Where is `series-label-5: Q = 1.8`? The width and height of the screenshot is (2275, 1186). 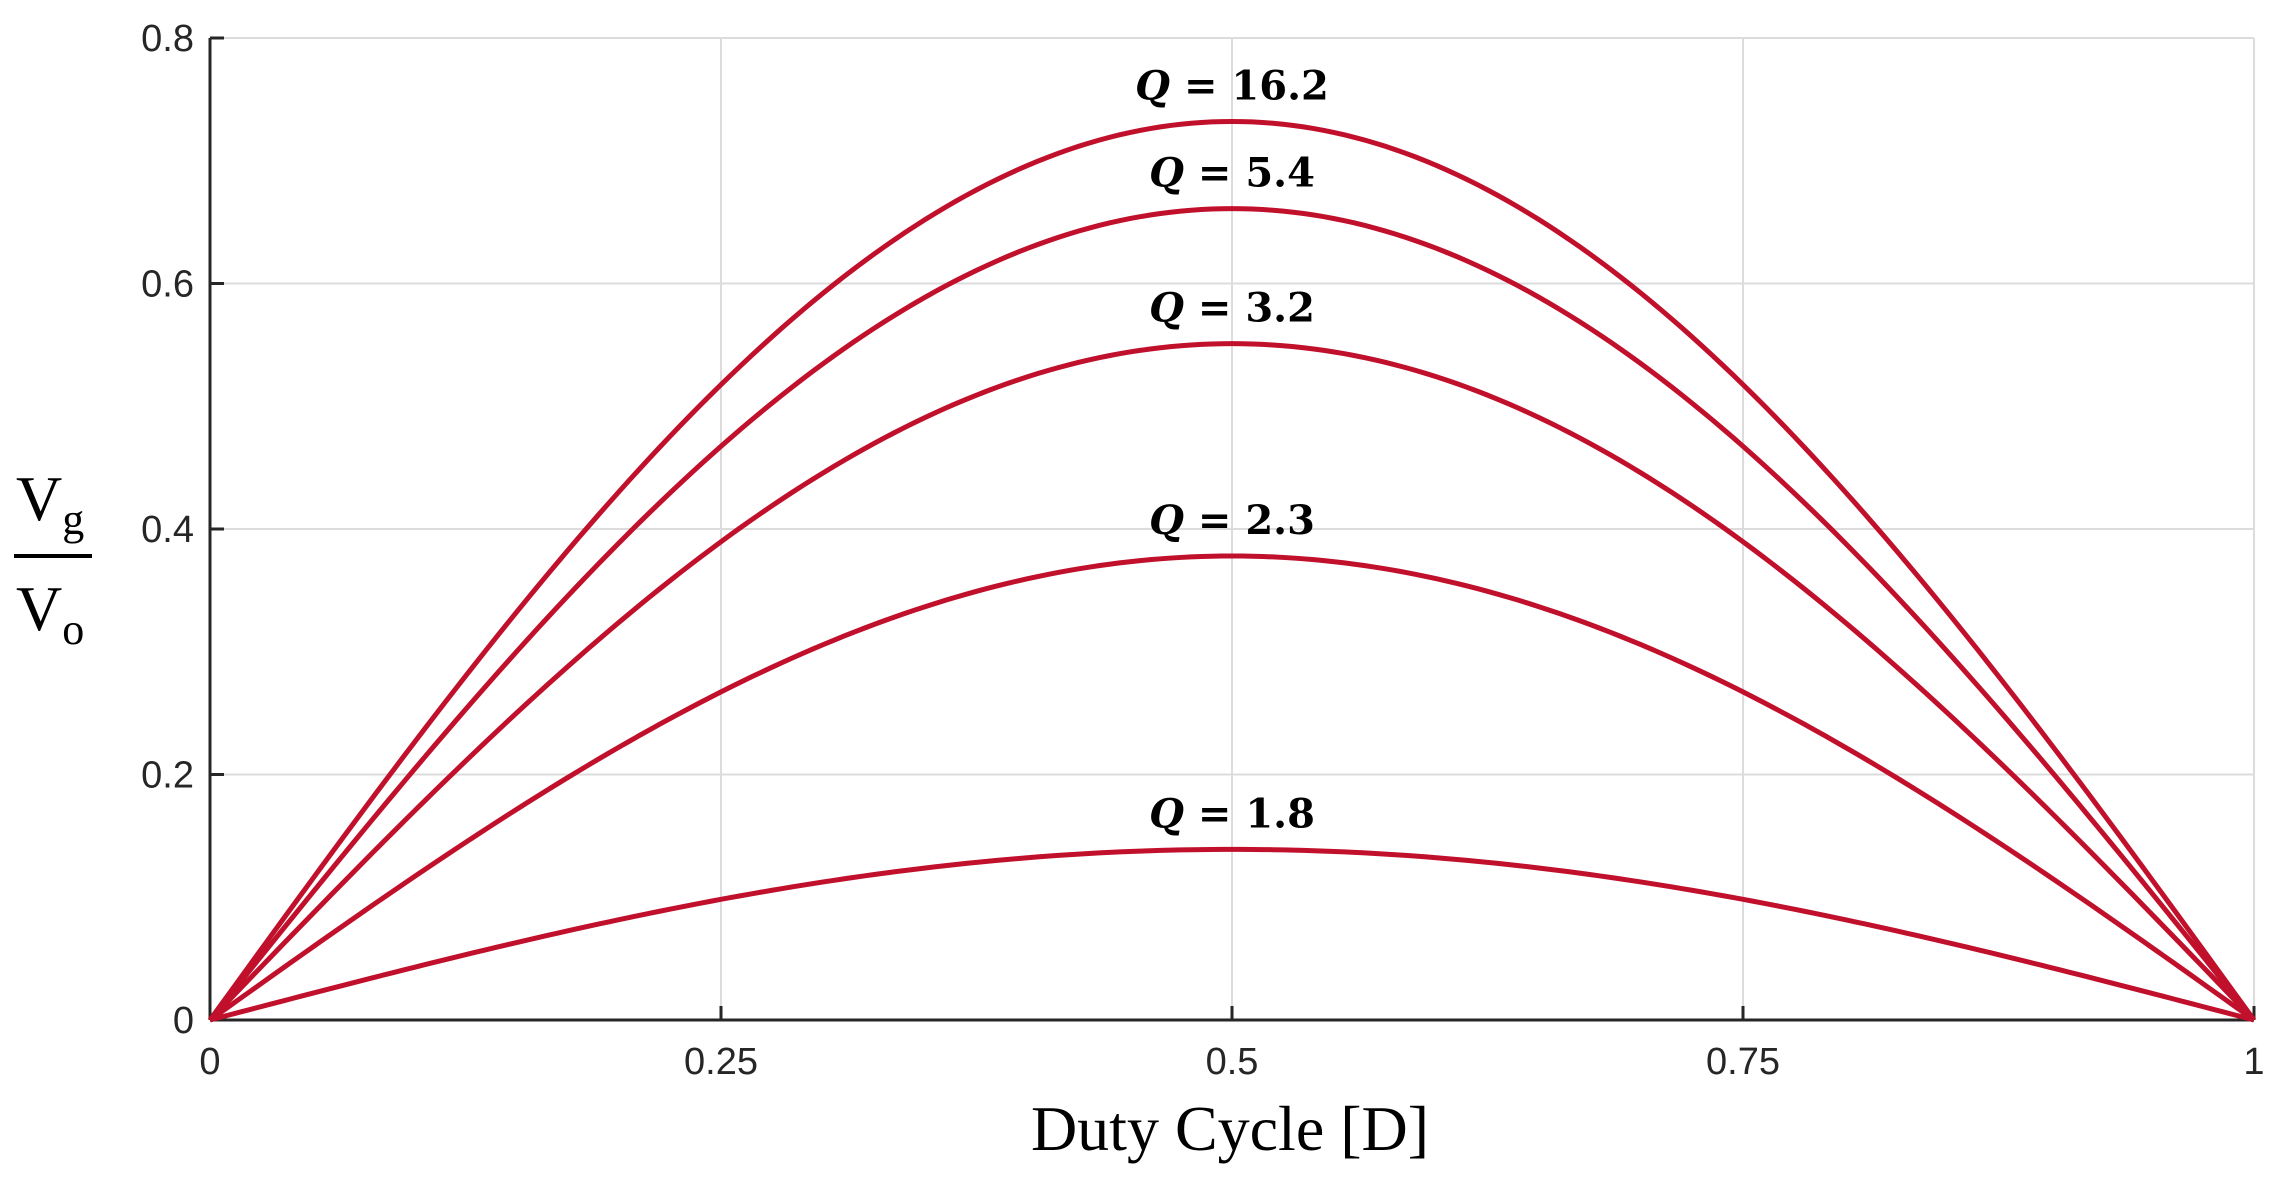
series-label-5: Q = 1.8 is located at coordinates (1232, 813).